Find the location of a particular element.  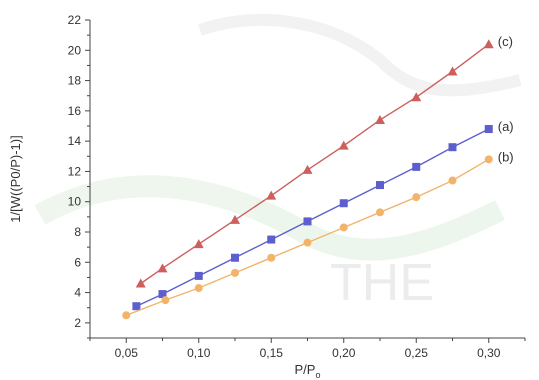

y-tick-label: 2 is located at coordinates (77, 323).